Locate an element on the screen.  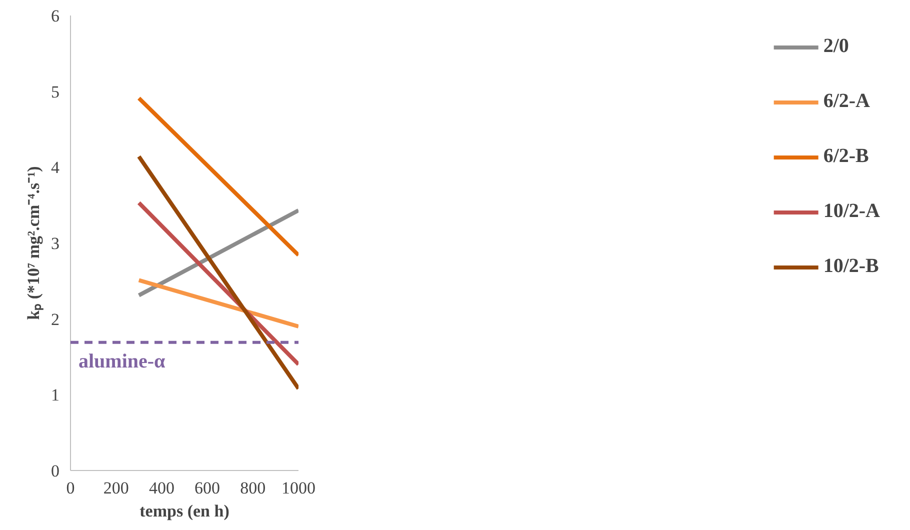
legend-label: 6/2-B is located at coordinates (846, 156).